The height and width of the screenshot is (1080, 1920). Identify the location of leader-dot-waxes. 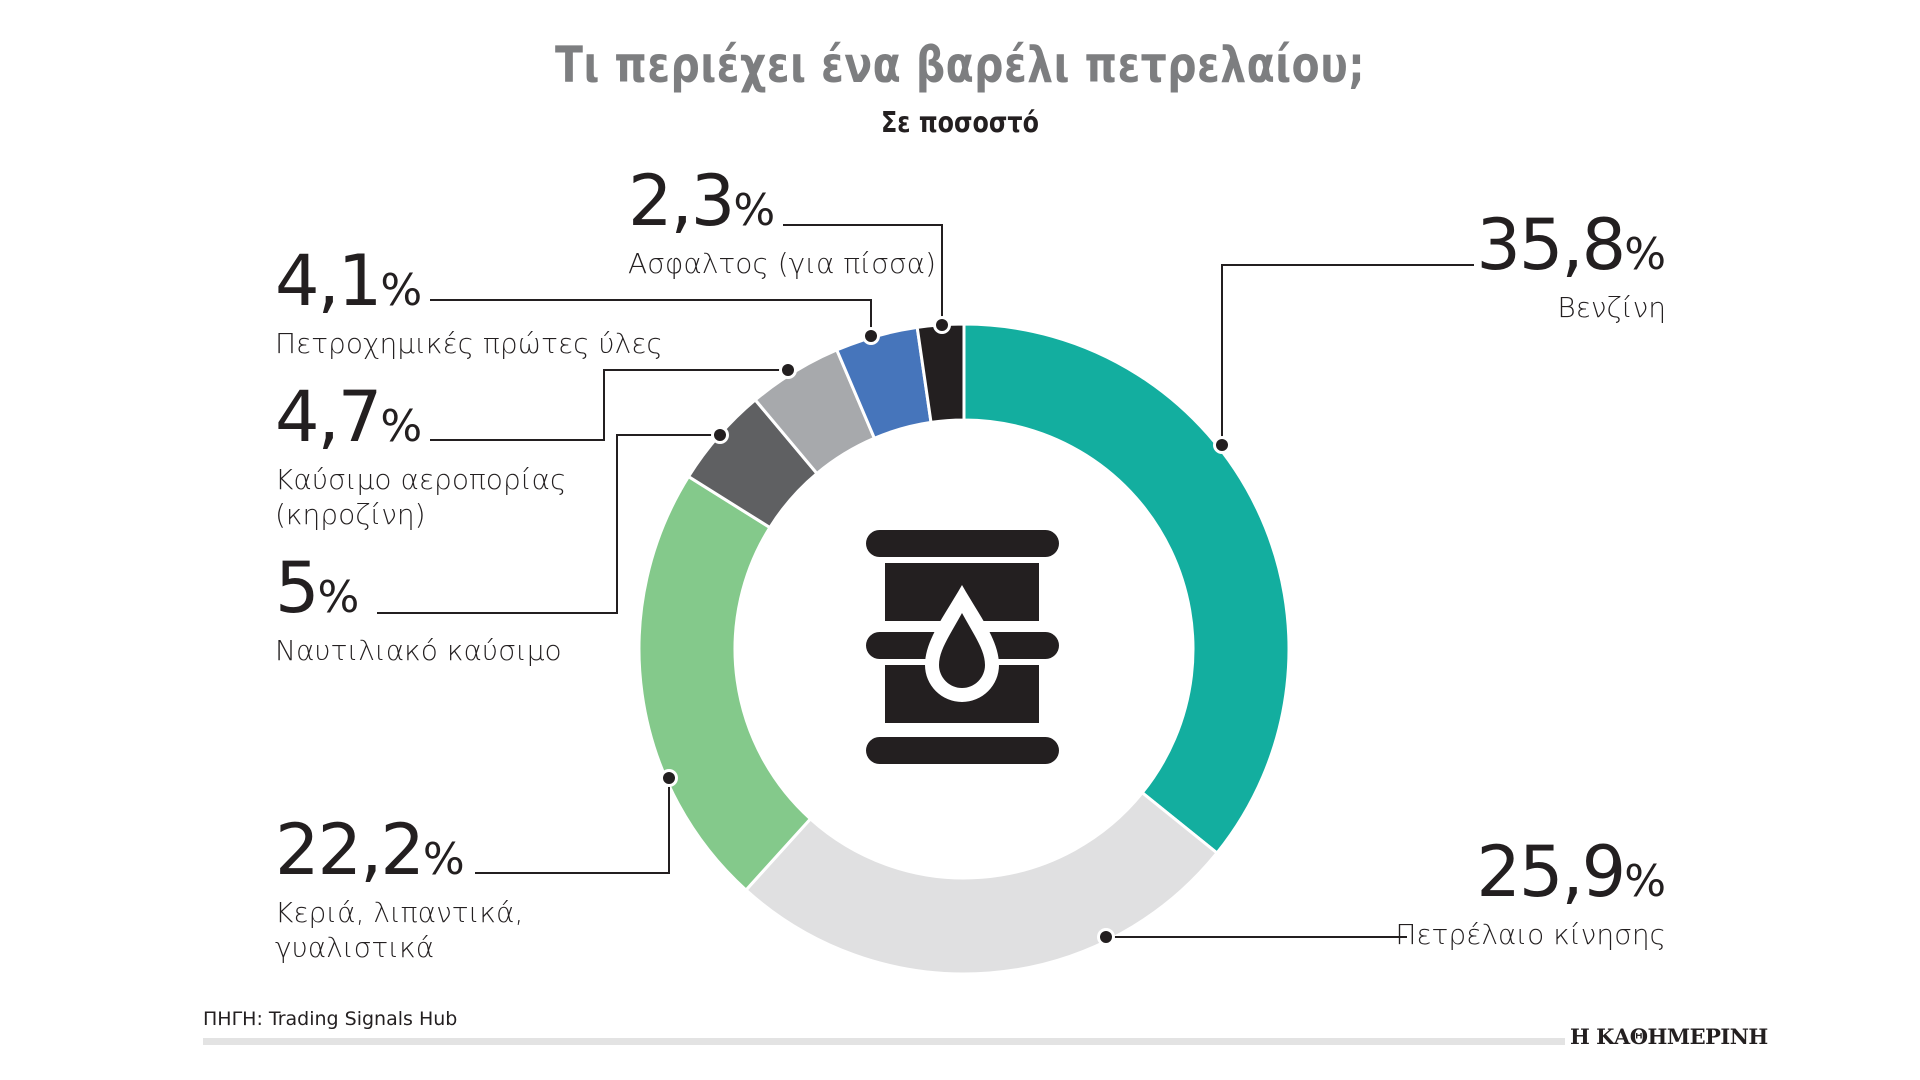
(669, 778).